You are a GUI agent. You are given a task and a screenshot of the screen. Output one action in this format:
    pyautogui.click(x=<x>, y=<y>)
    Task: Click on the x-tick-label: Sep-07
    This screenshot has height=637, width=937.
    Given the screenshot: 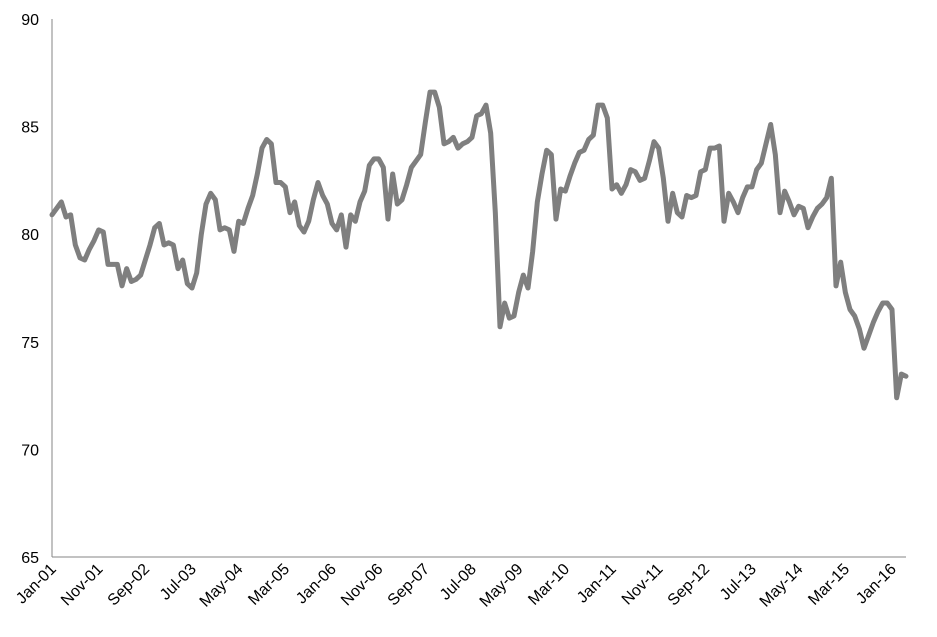 What is the action you would take?
    pyautogui.click(x=409, y=585)
    